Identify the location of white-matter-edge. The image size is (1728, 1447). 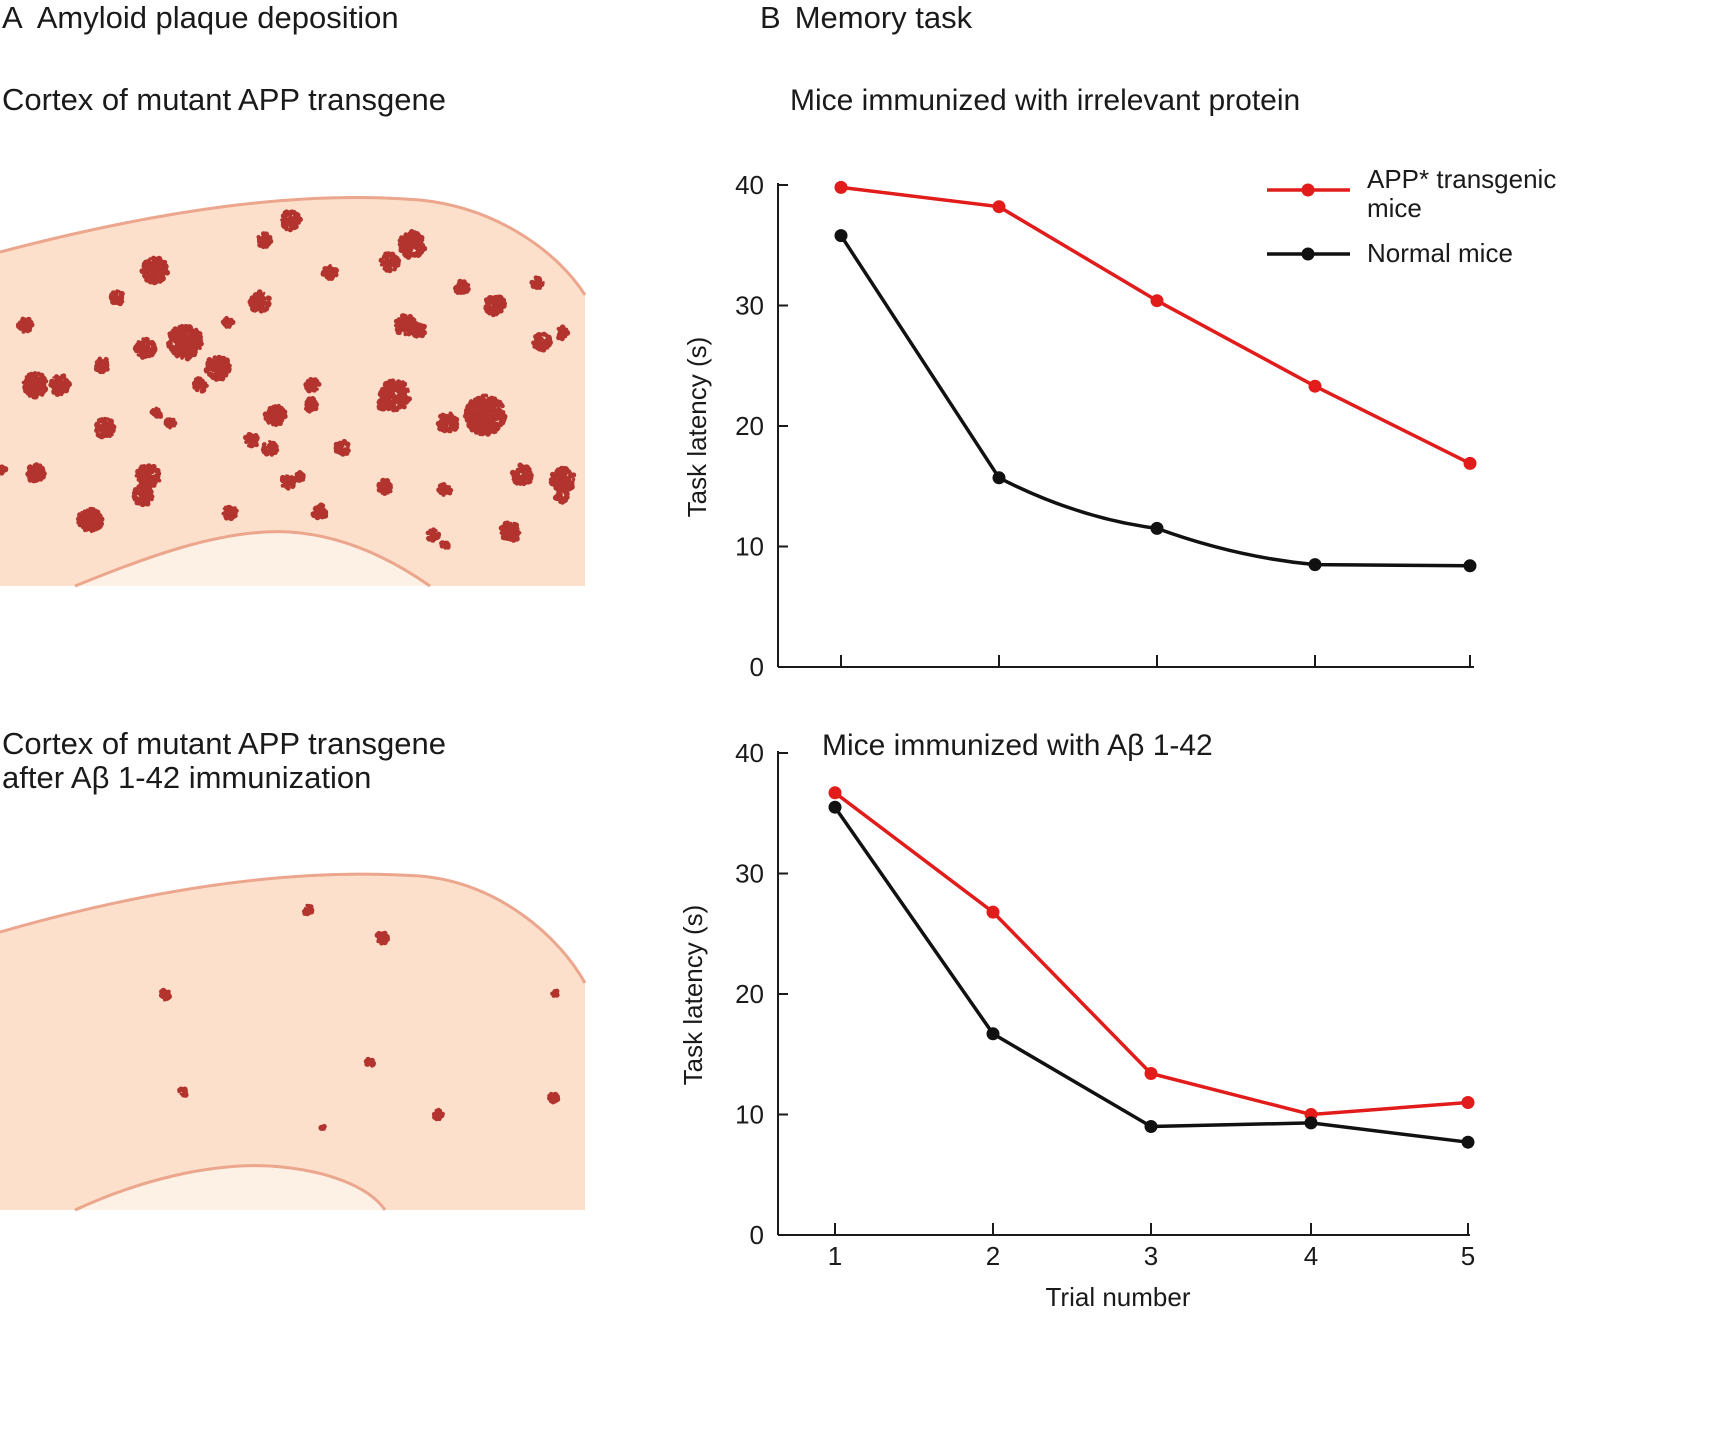
(252, 559).